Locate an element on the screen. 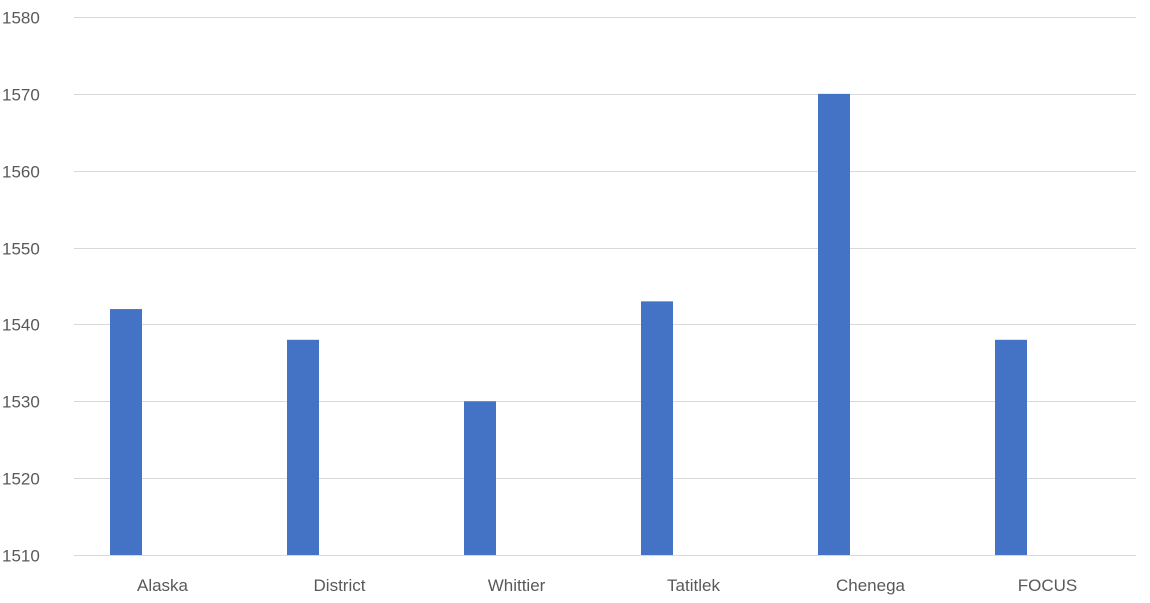 The image size is (1150, 603). bar-whittier is located at coordinates (480, 478).